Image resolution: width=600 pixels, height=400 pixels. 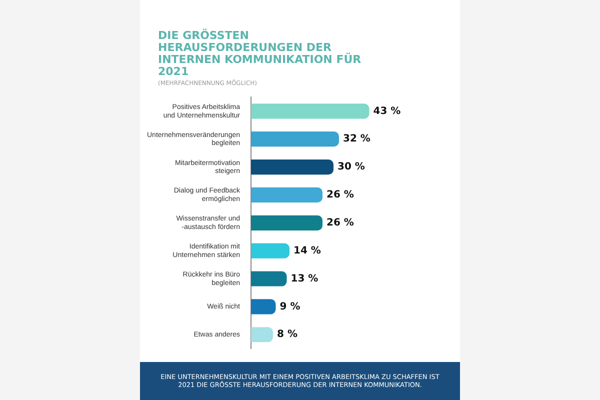 What do you see at coordinates (290, 306) in the screenshot?
I see `data-label: 9 %` at bounding box center [290, 306].